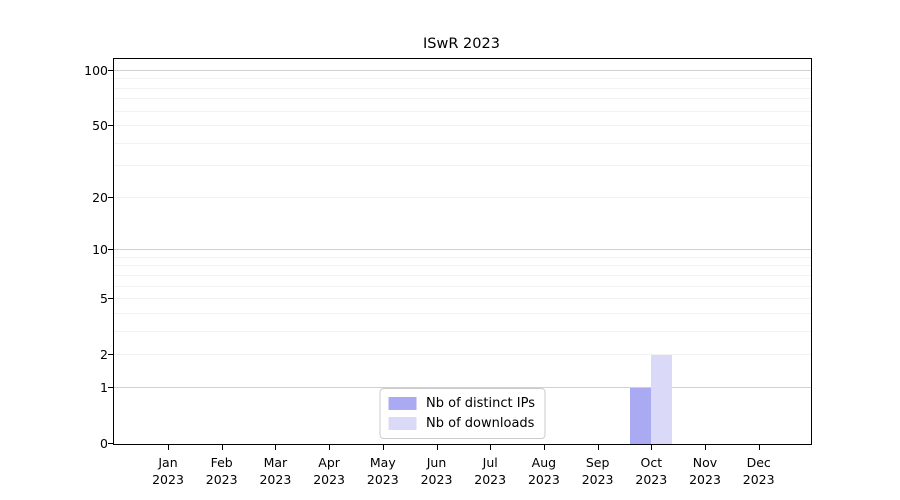  I want to click on x-tick-month: Sep, so click(597, 462).